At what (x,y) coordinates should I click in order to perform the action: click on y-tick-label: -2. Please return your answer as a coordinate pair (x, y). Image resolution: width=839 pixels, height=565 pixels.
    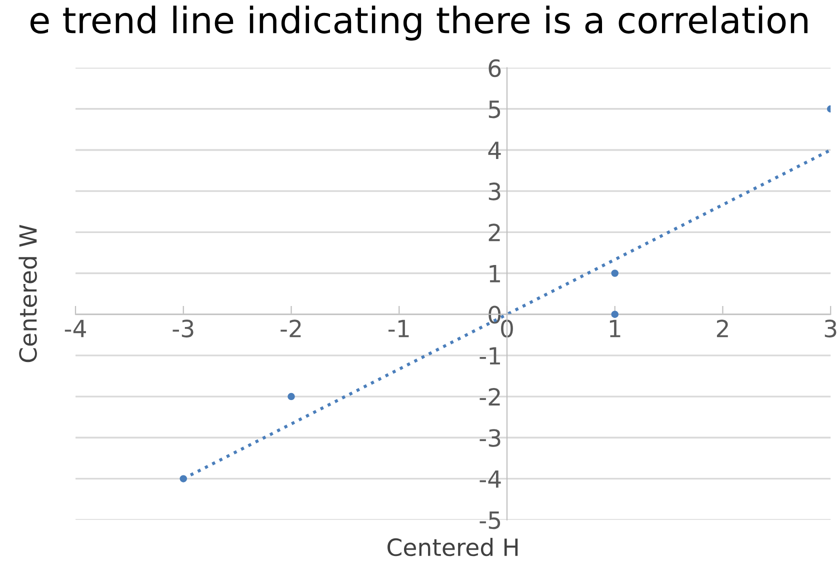
    Looking at the image, I should click on (490, 397).